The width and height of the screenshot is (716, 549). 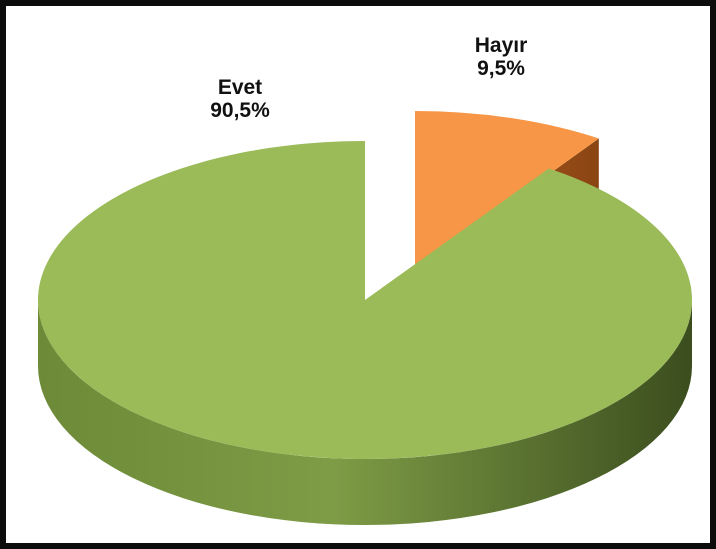 What do you see at coordinates (501, 45) in the screenshot?
I see `slice-name-hayir: Hayır` at bounding box center [501, 45].